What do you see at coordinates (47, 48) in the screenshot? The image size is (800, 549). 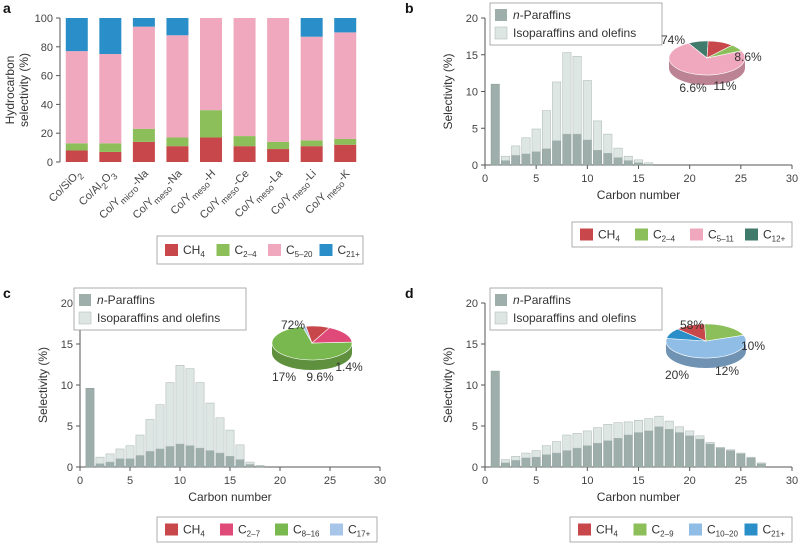 I see `y-tick-label: 80` at bounding box center [47, 48].